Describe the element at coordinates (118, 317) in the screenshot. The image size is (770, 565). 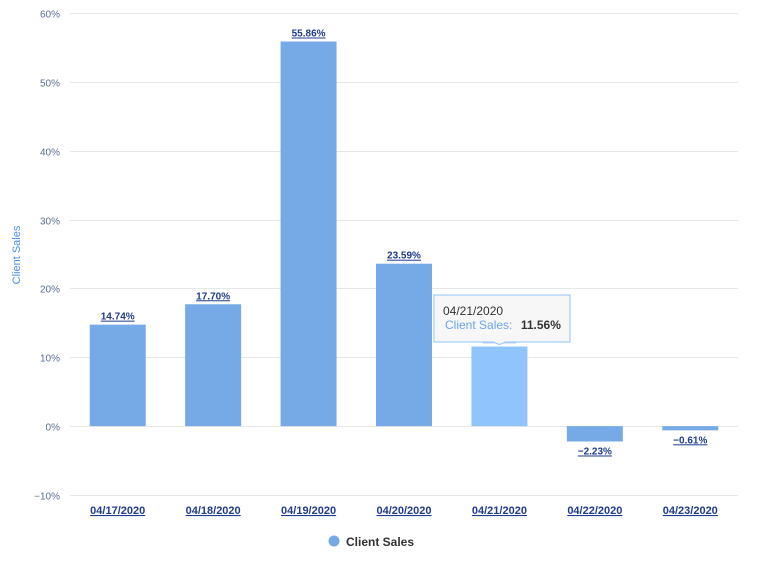
I see `data-label: 14.74%` at that location.